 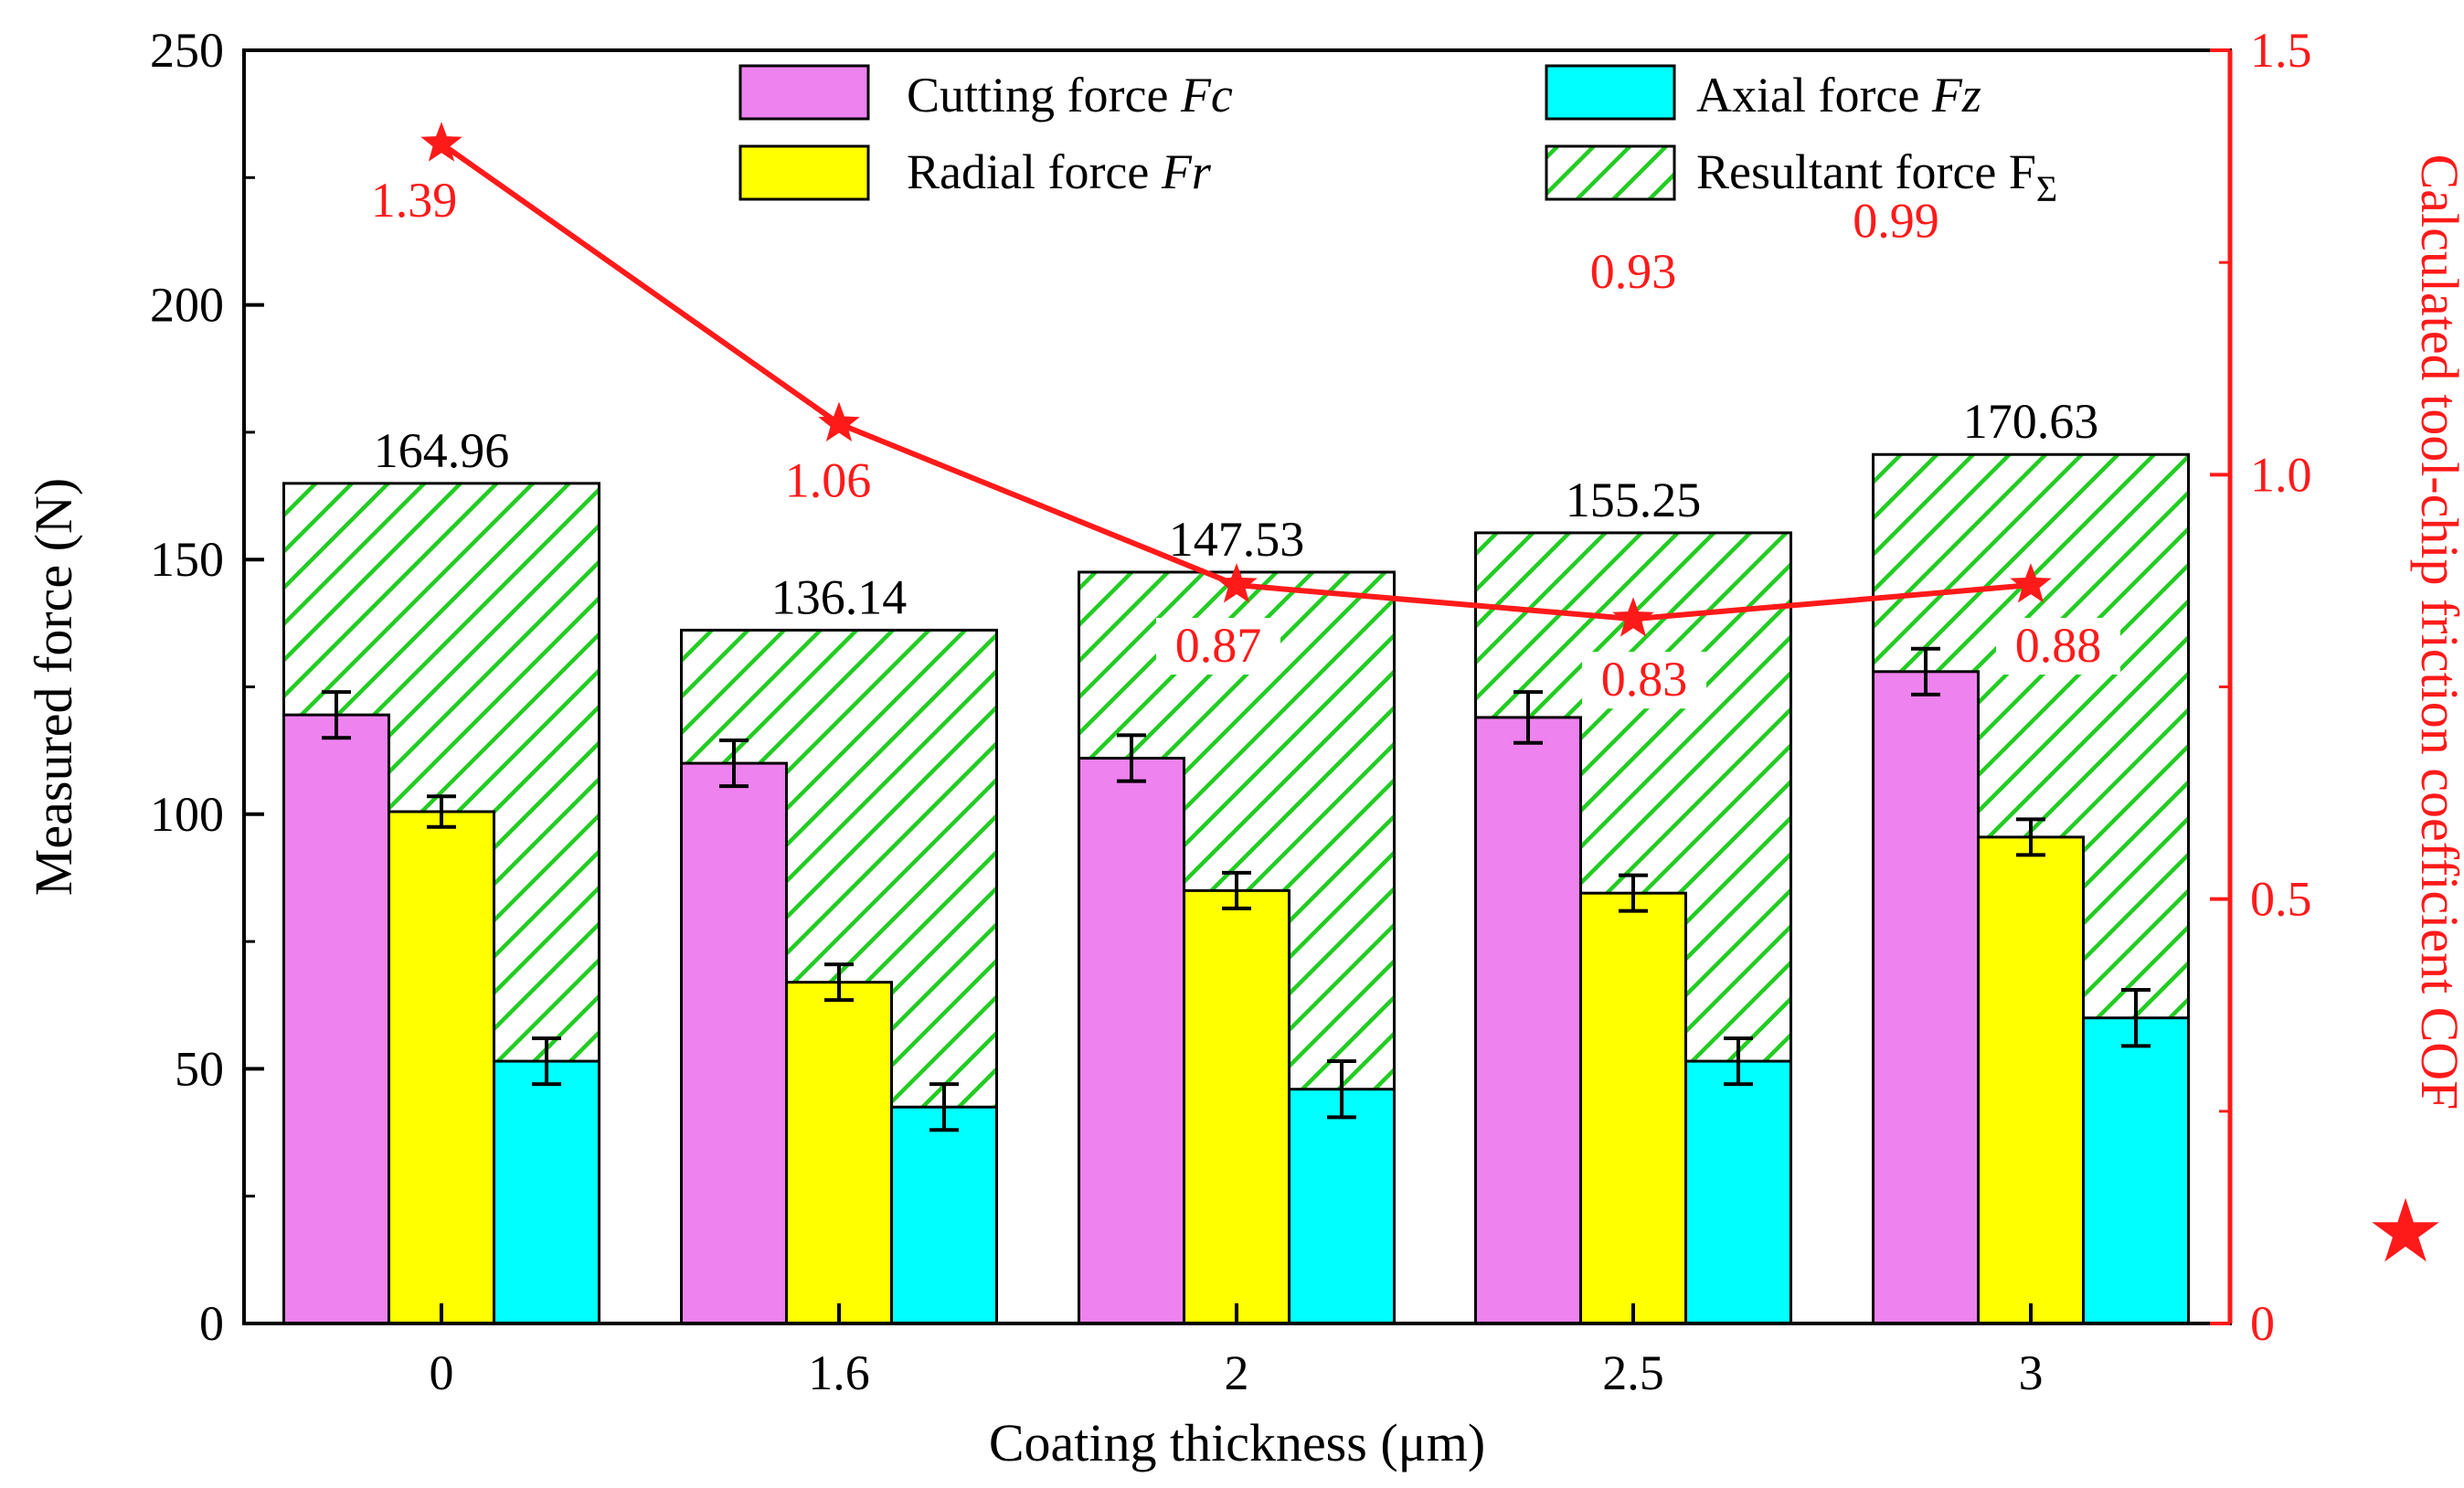 What do you see at coordinates (2281, 474) in the screenshot?
I see `y-right-tick-label: 1.0` at bounding box center [2281, 474].